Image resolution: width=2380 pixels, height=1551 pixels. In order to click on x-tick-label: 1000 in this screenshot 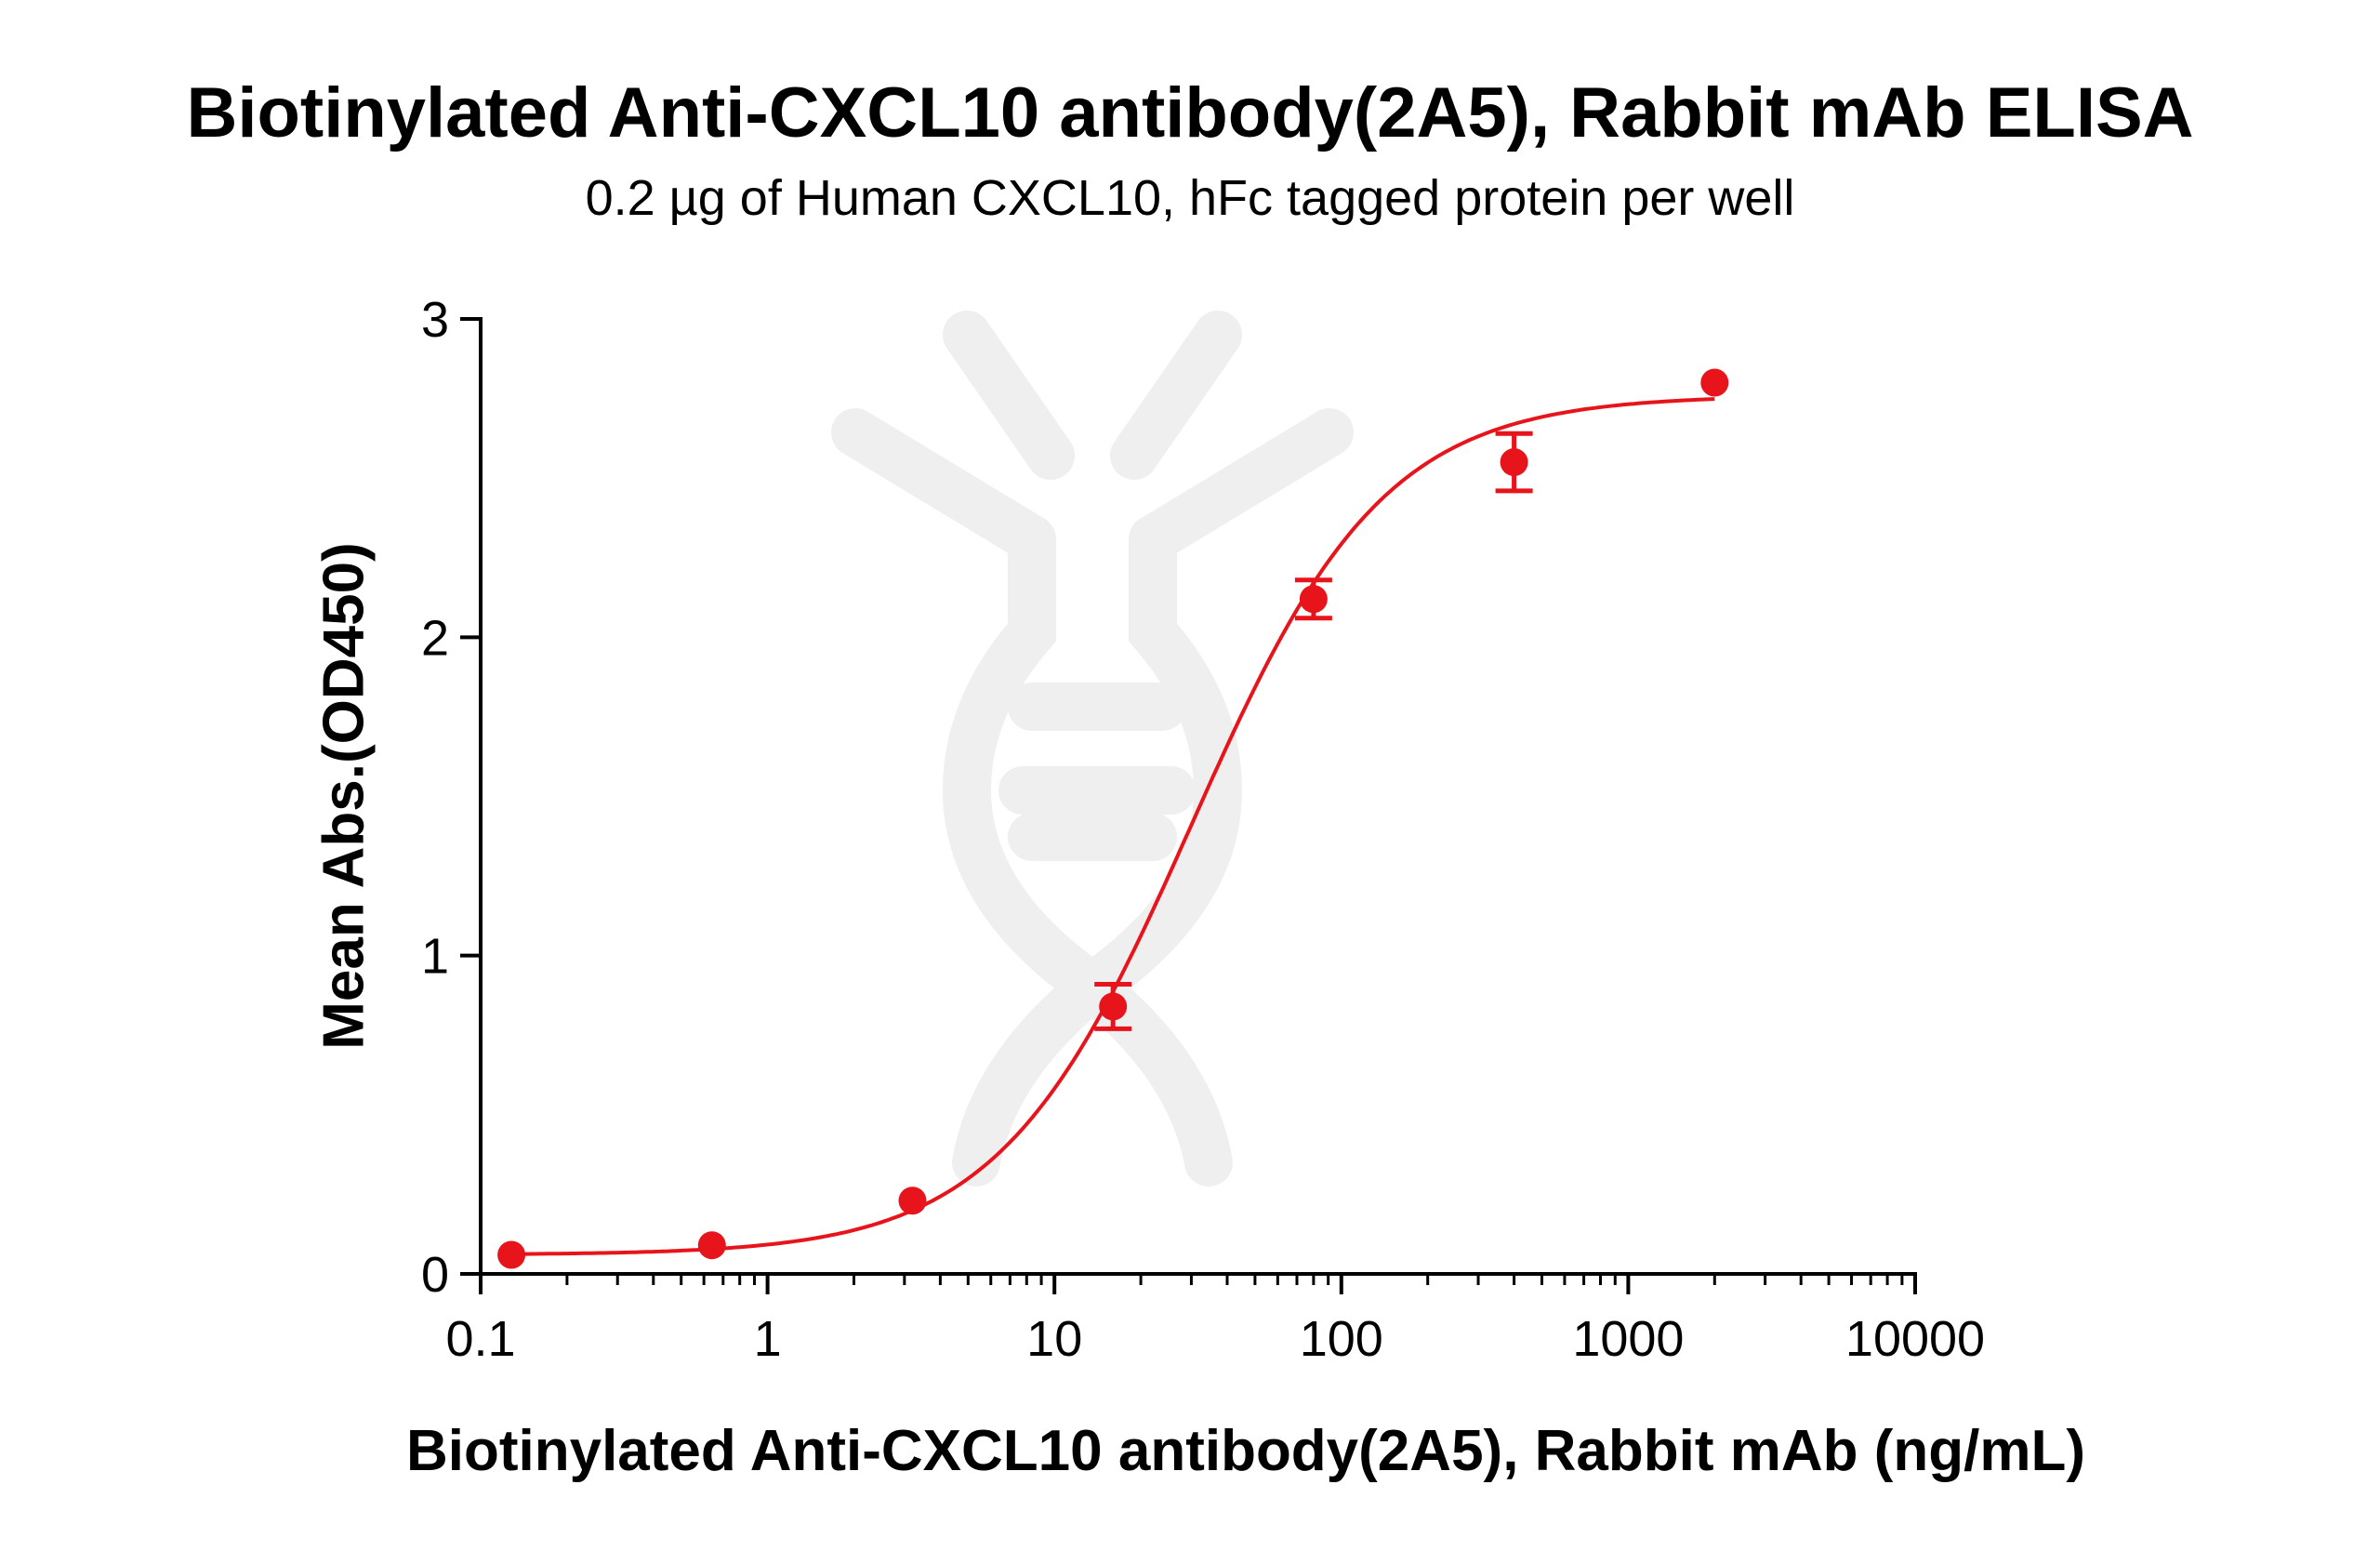, I will do `click(1628, 1339)`.